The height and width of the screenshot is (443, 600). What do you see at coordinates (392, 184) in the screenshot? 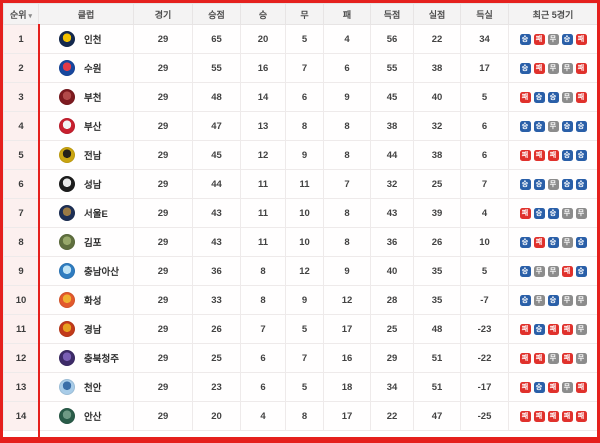
I see `goals-for-cell: 32` at bounding box center [392, 184].